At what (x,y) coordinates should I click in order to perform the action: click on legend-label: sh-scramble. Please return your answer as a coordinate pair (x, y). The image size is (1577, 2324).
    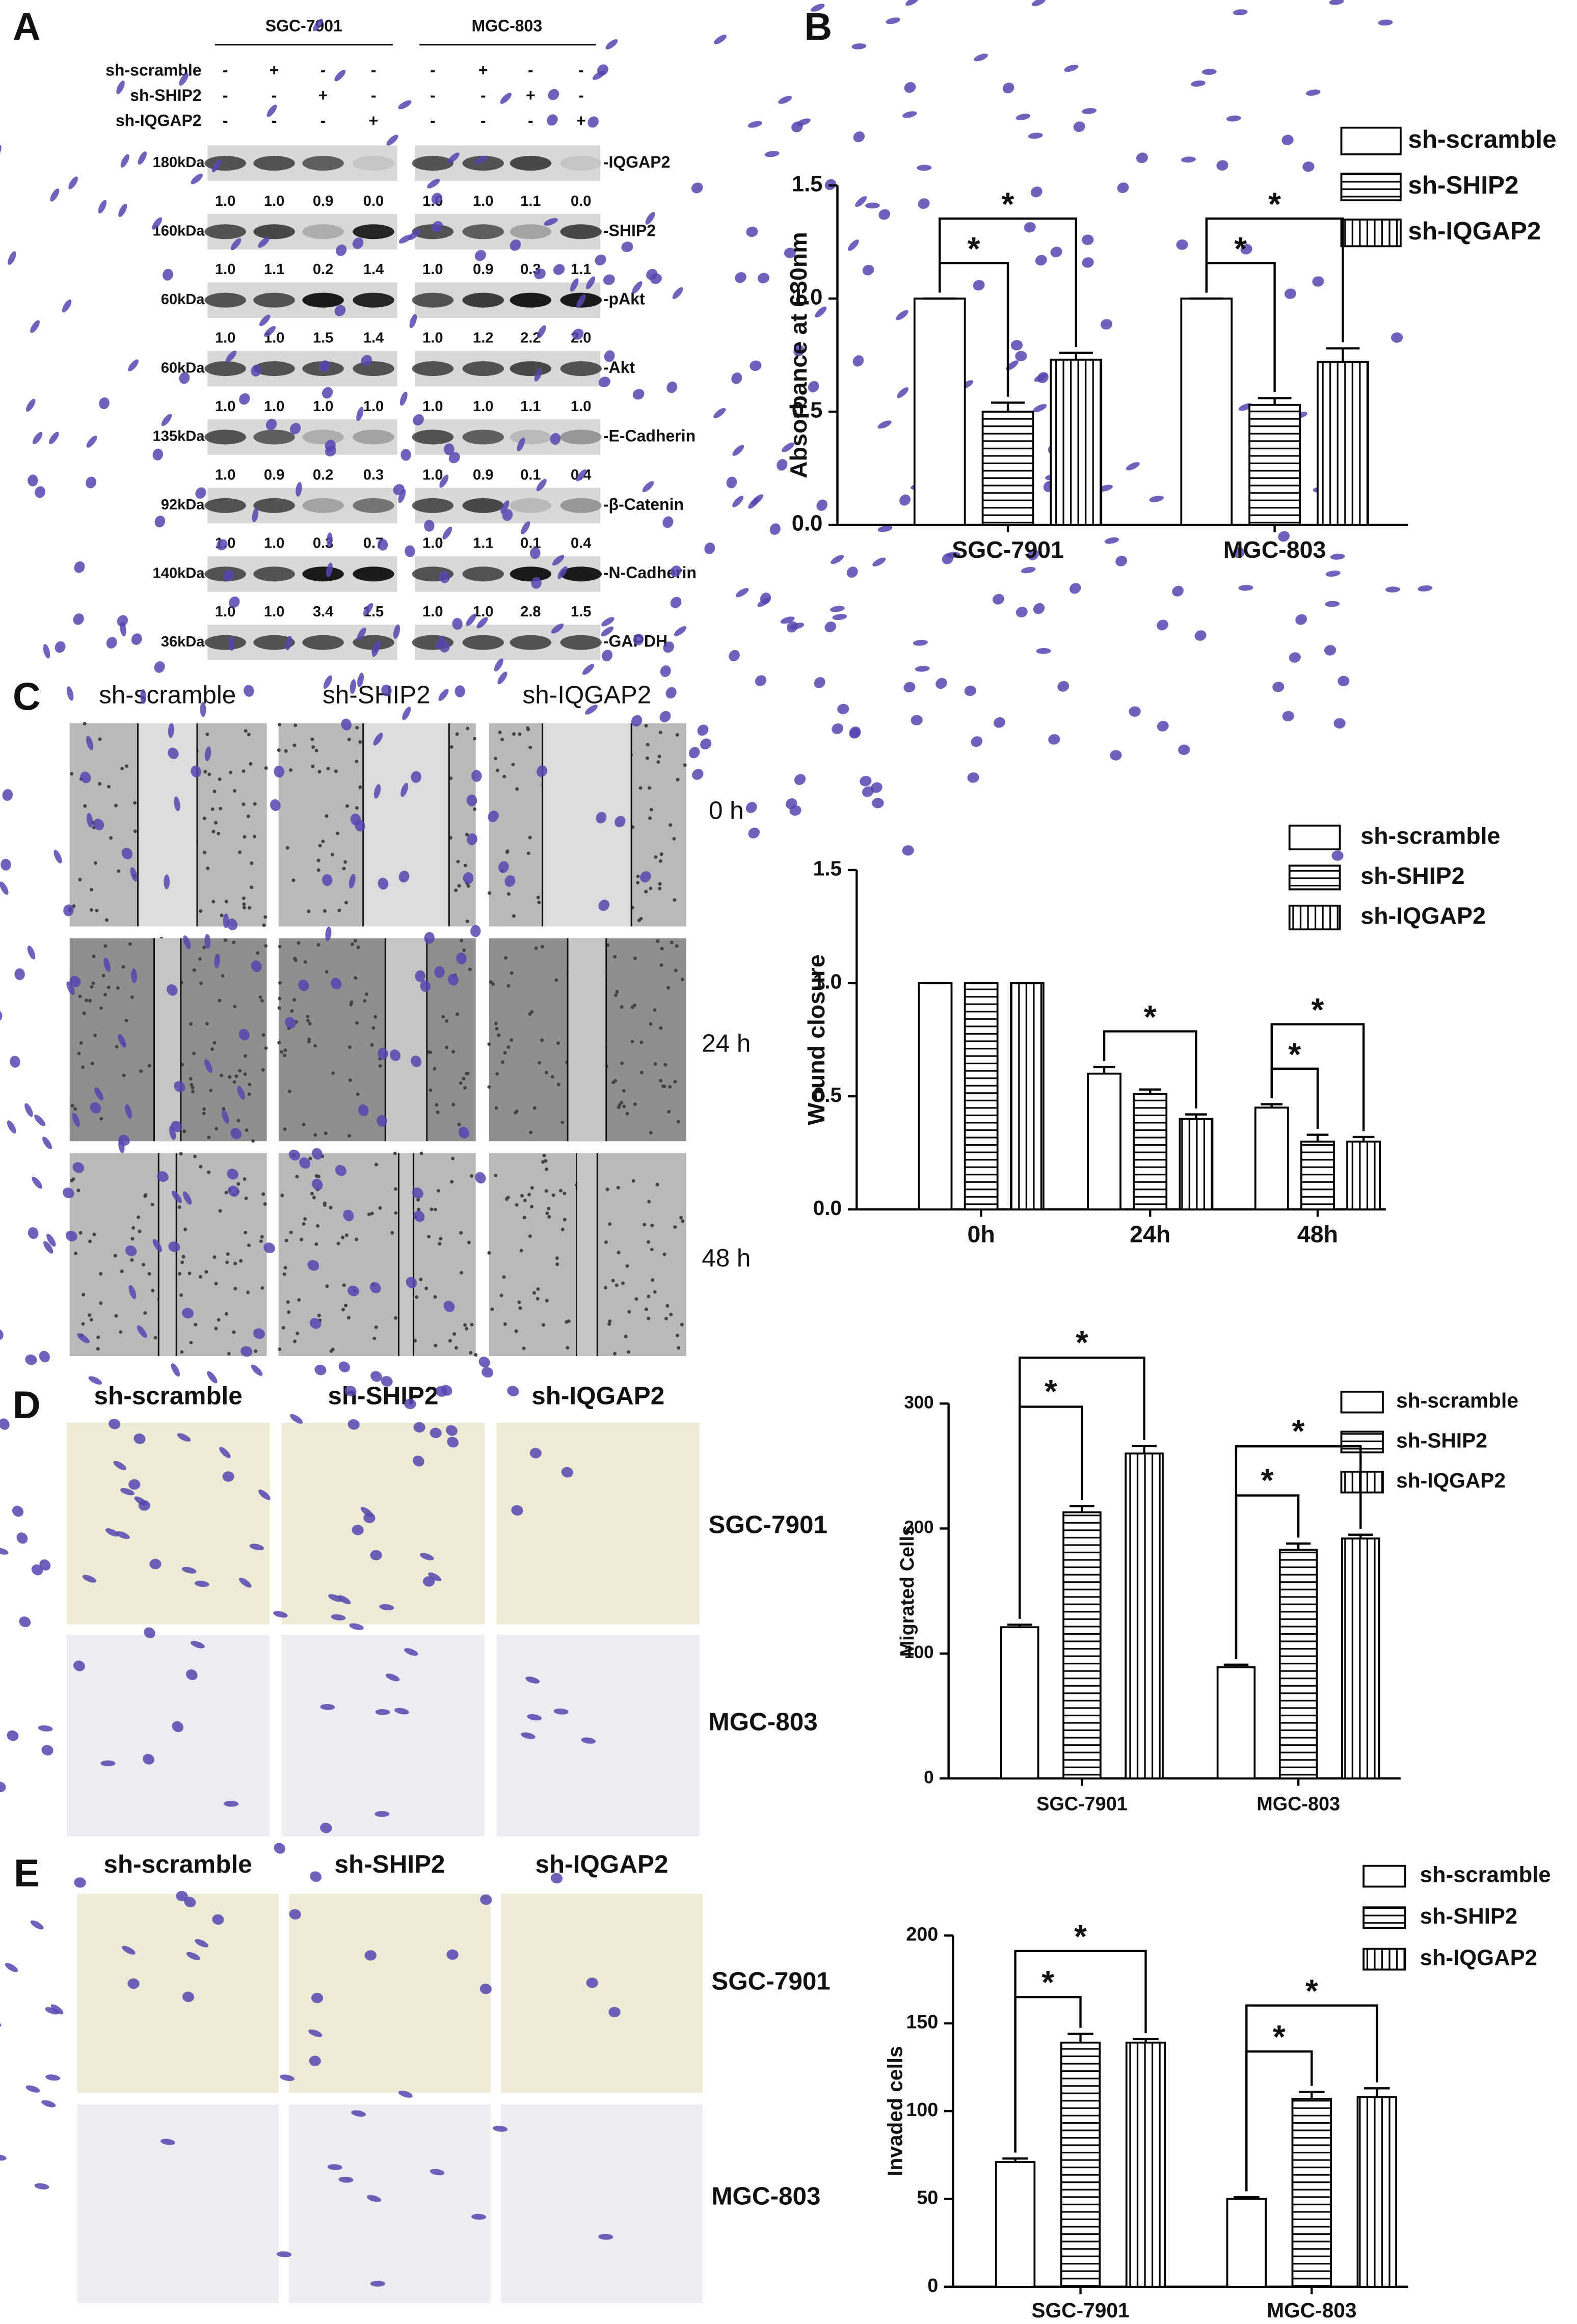
    Looking at the image, I should click on (1482, 139).